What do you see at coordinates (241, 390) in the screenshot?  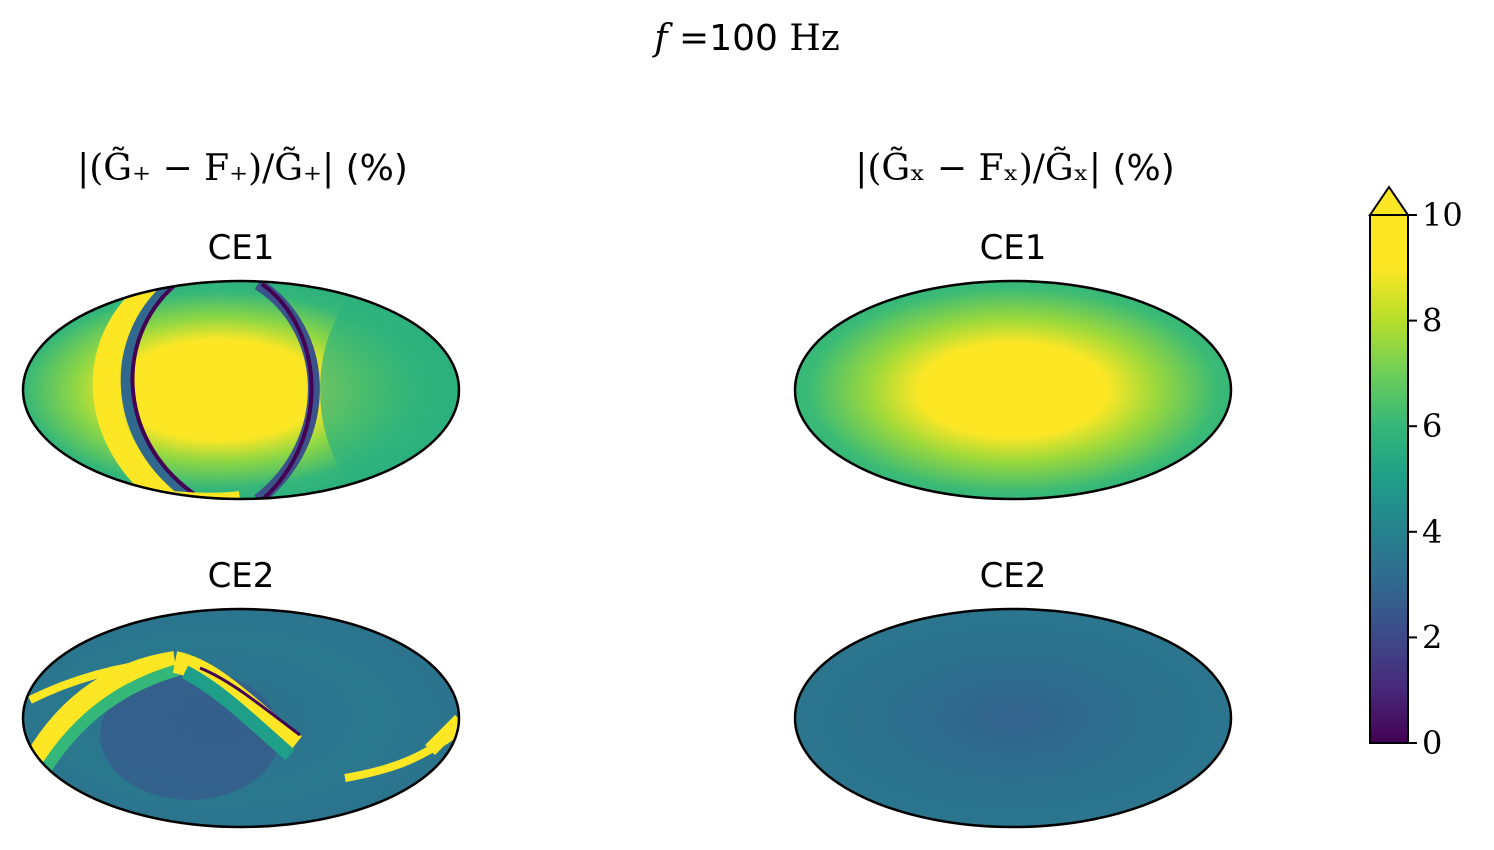 I see `map-plus-ce1` at bounding box center [241, 390].